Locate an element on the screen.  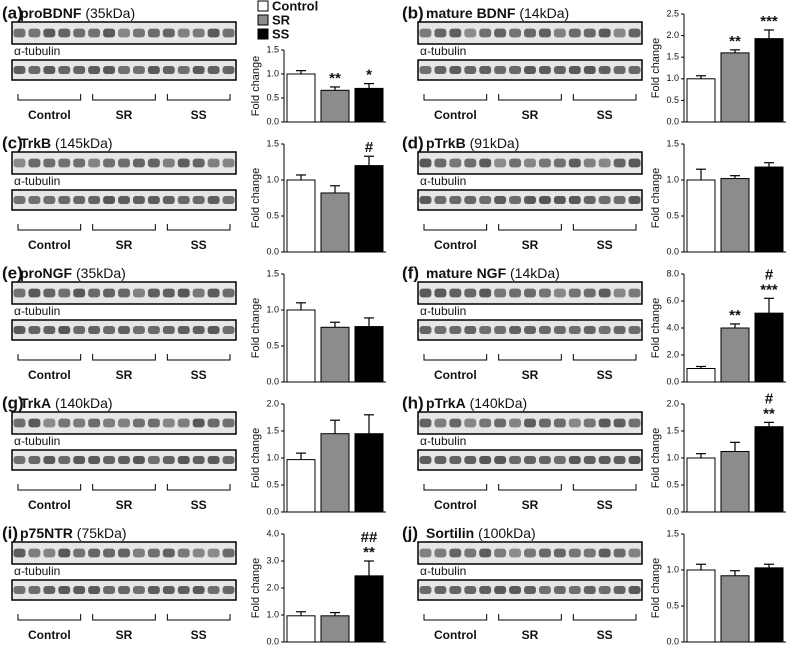
panel-label: (a) is located at coordinates (12, 12).